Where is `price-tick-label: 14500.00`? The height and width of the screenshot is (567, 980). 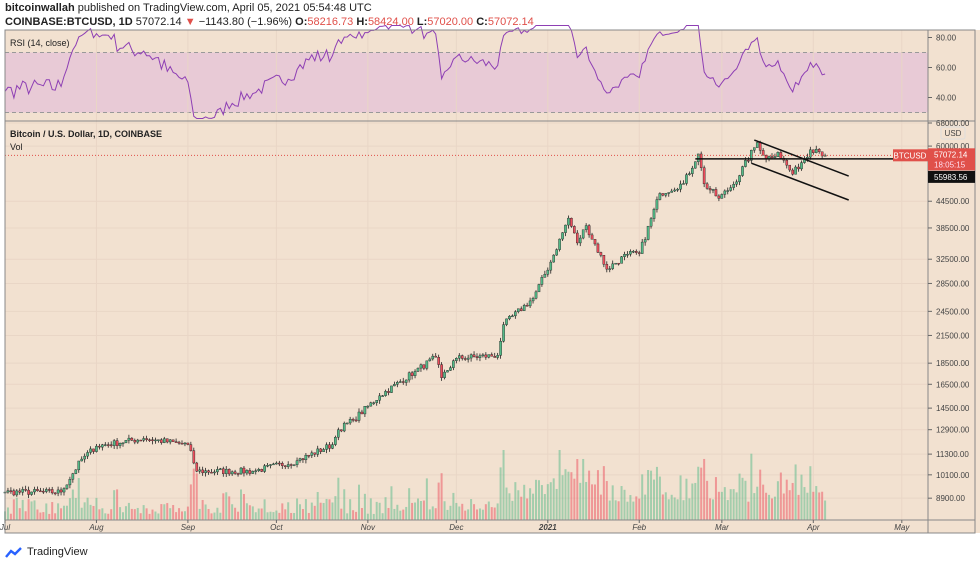
price-tick-label: 14500.00 is located at coordinates (953, 408).